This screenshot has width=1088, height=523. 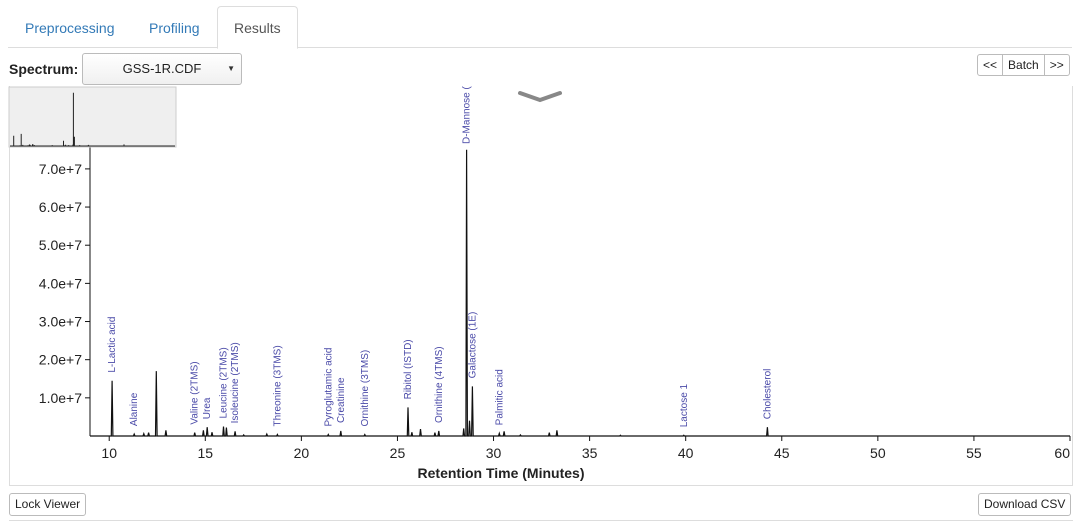 I want to click on peak-label: Leucine (2TMS), so click(x=224, y=382).